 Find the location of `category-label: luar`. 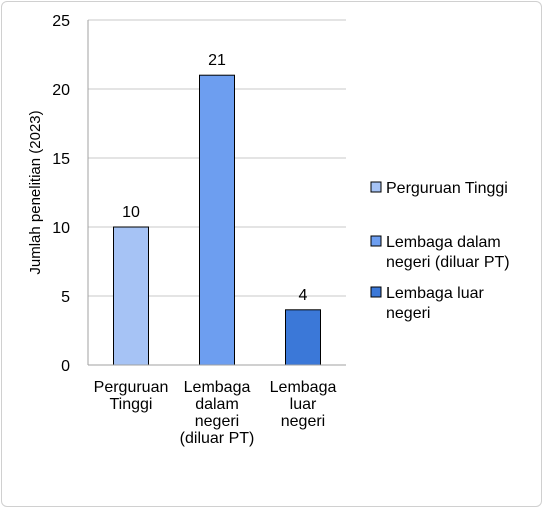

category-label: luar is located at coordinates (303, 404).